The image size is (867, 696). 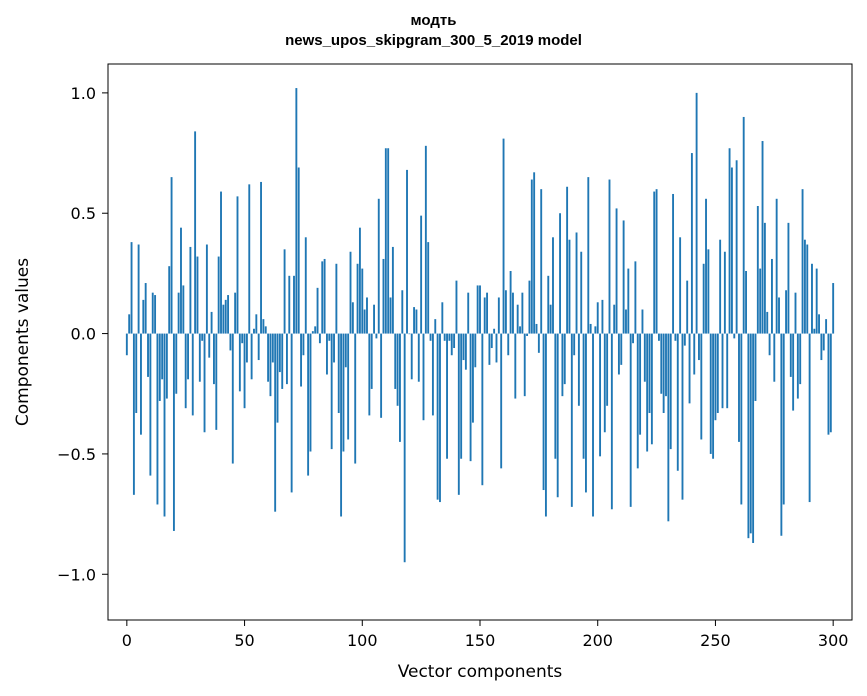 I want to click on x-tick-label: 50, so click(x=244, y=640).